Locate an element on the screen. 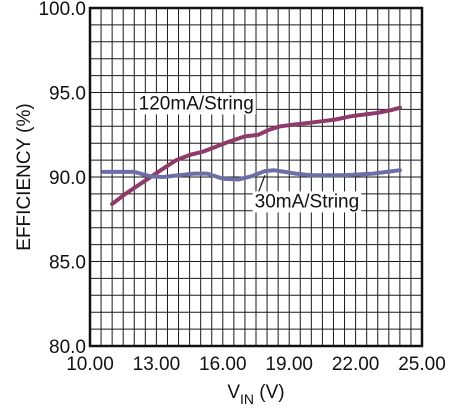 This screenshot has height=414, width=468. annotation-label: 120mA/String is located at coordinates (196, 103).